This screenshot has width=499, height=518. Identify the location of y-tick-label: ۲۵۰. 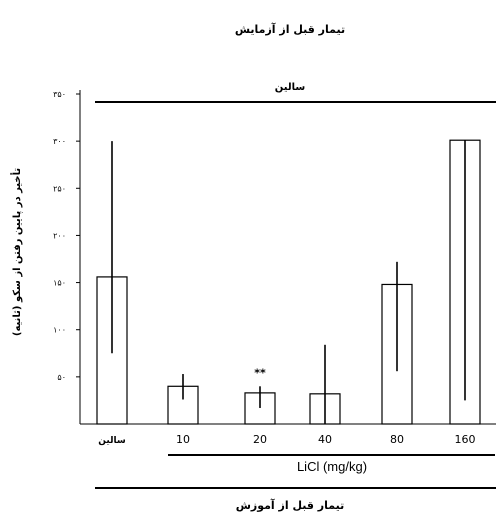
(59, 188).